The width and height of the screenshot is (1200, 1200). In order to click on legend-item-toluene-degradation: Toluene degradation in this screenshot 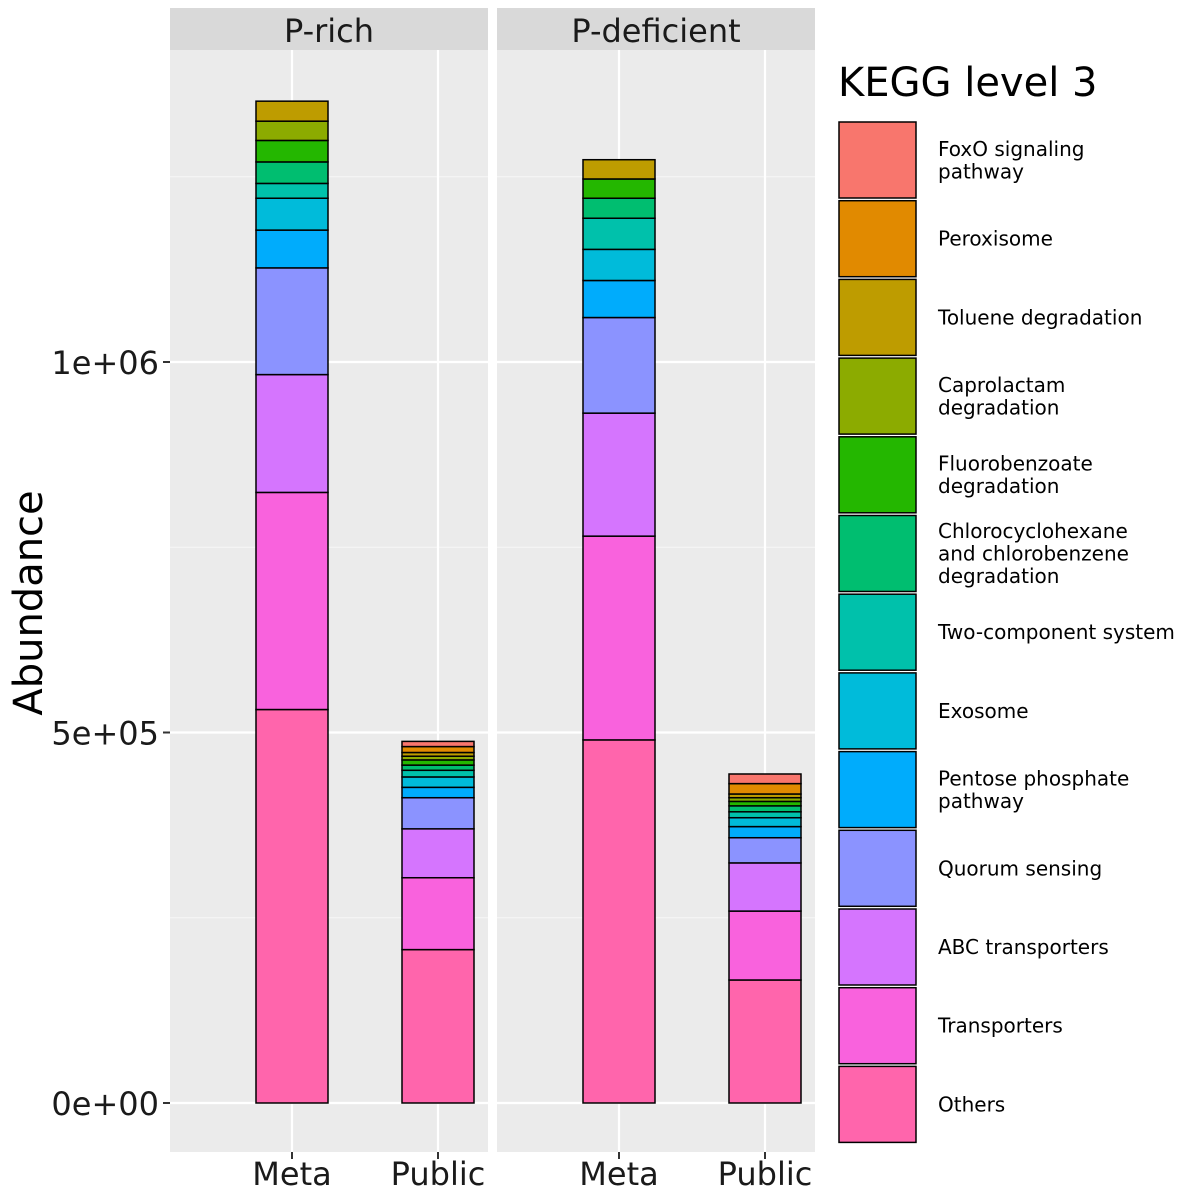, I will do `click(990, 317)`.